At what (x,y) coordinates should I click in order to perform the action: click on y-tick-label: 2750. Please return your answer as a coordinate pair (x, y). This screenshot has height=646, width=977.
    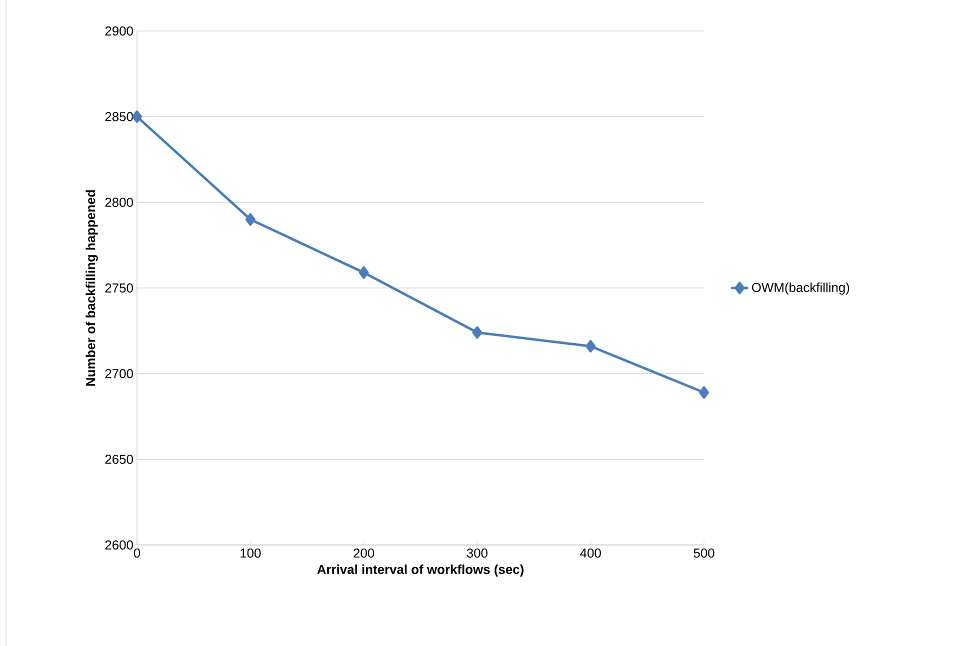
    Looking at the image, I should click on (119, 288).